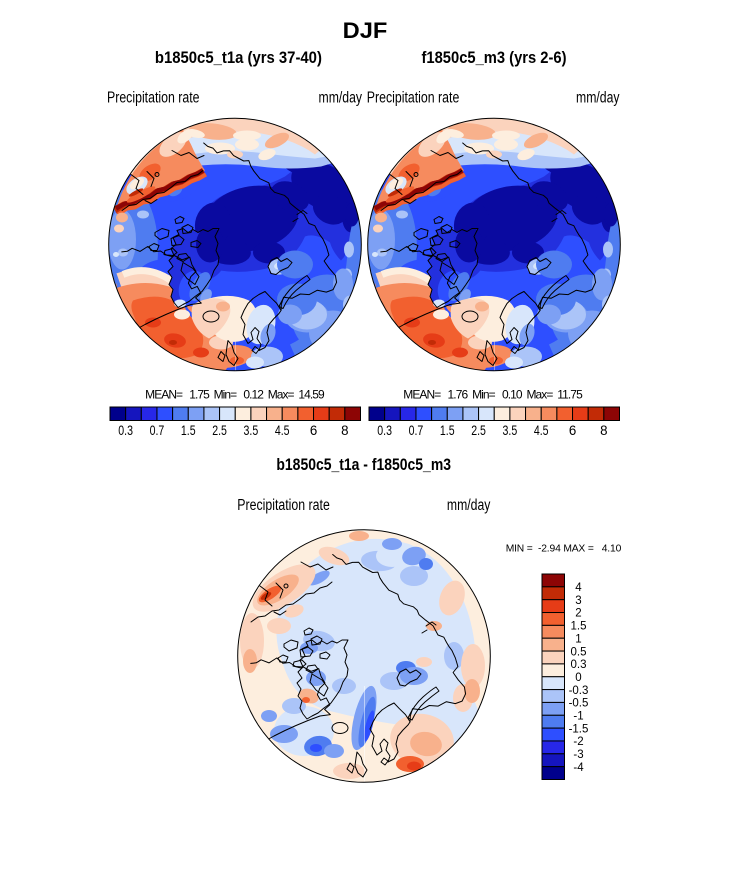 The width and height of the screenshot is (733, 882). Describe the element at coordinates (578, 601) in the screenshot. I see `svg-text: 3` at that location.